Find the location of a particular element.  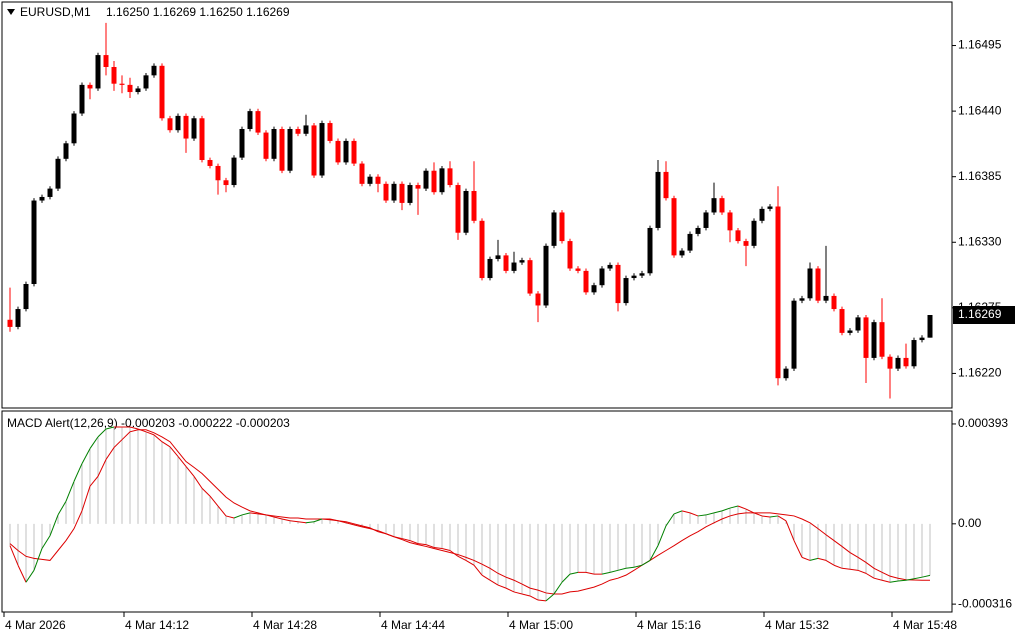

y-tick-label: 1.16220 is located at coordinates (980, 373).